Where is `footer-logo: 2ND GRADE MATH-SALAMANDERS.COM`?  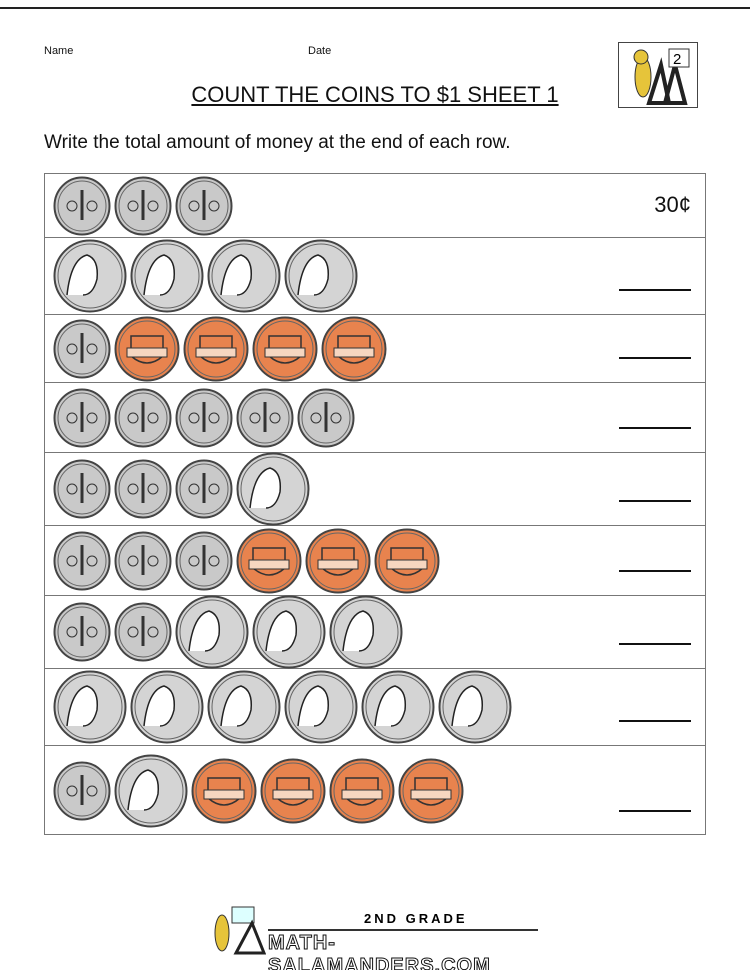 footer-logo: 2ND GRADE MATH-SALAMANDERS.COM is located at coordinates (376, 937).